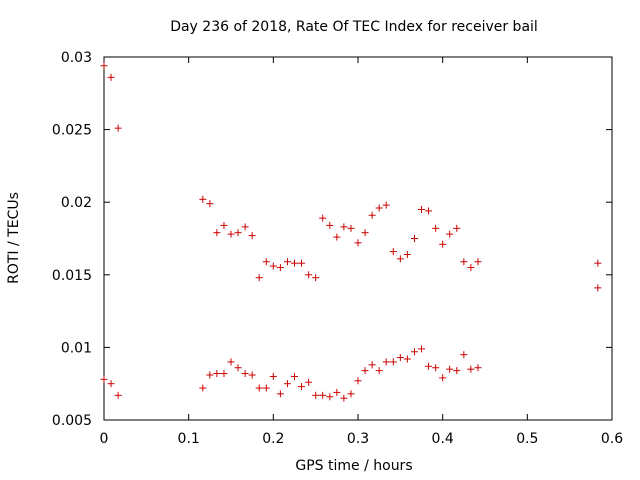  Describe the element at coordinates (104, 439) in the screenshot. I see `x-tick-label: 0` at that location.